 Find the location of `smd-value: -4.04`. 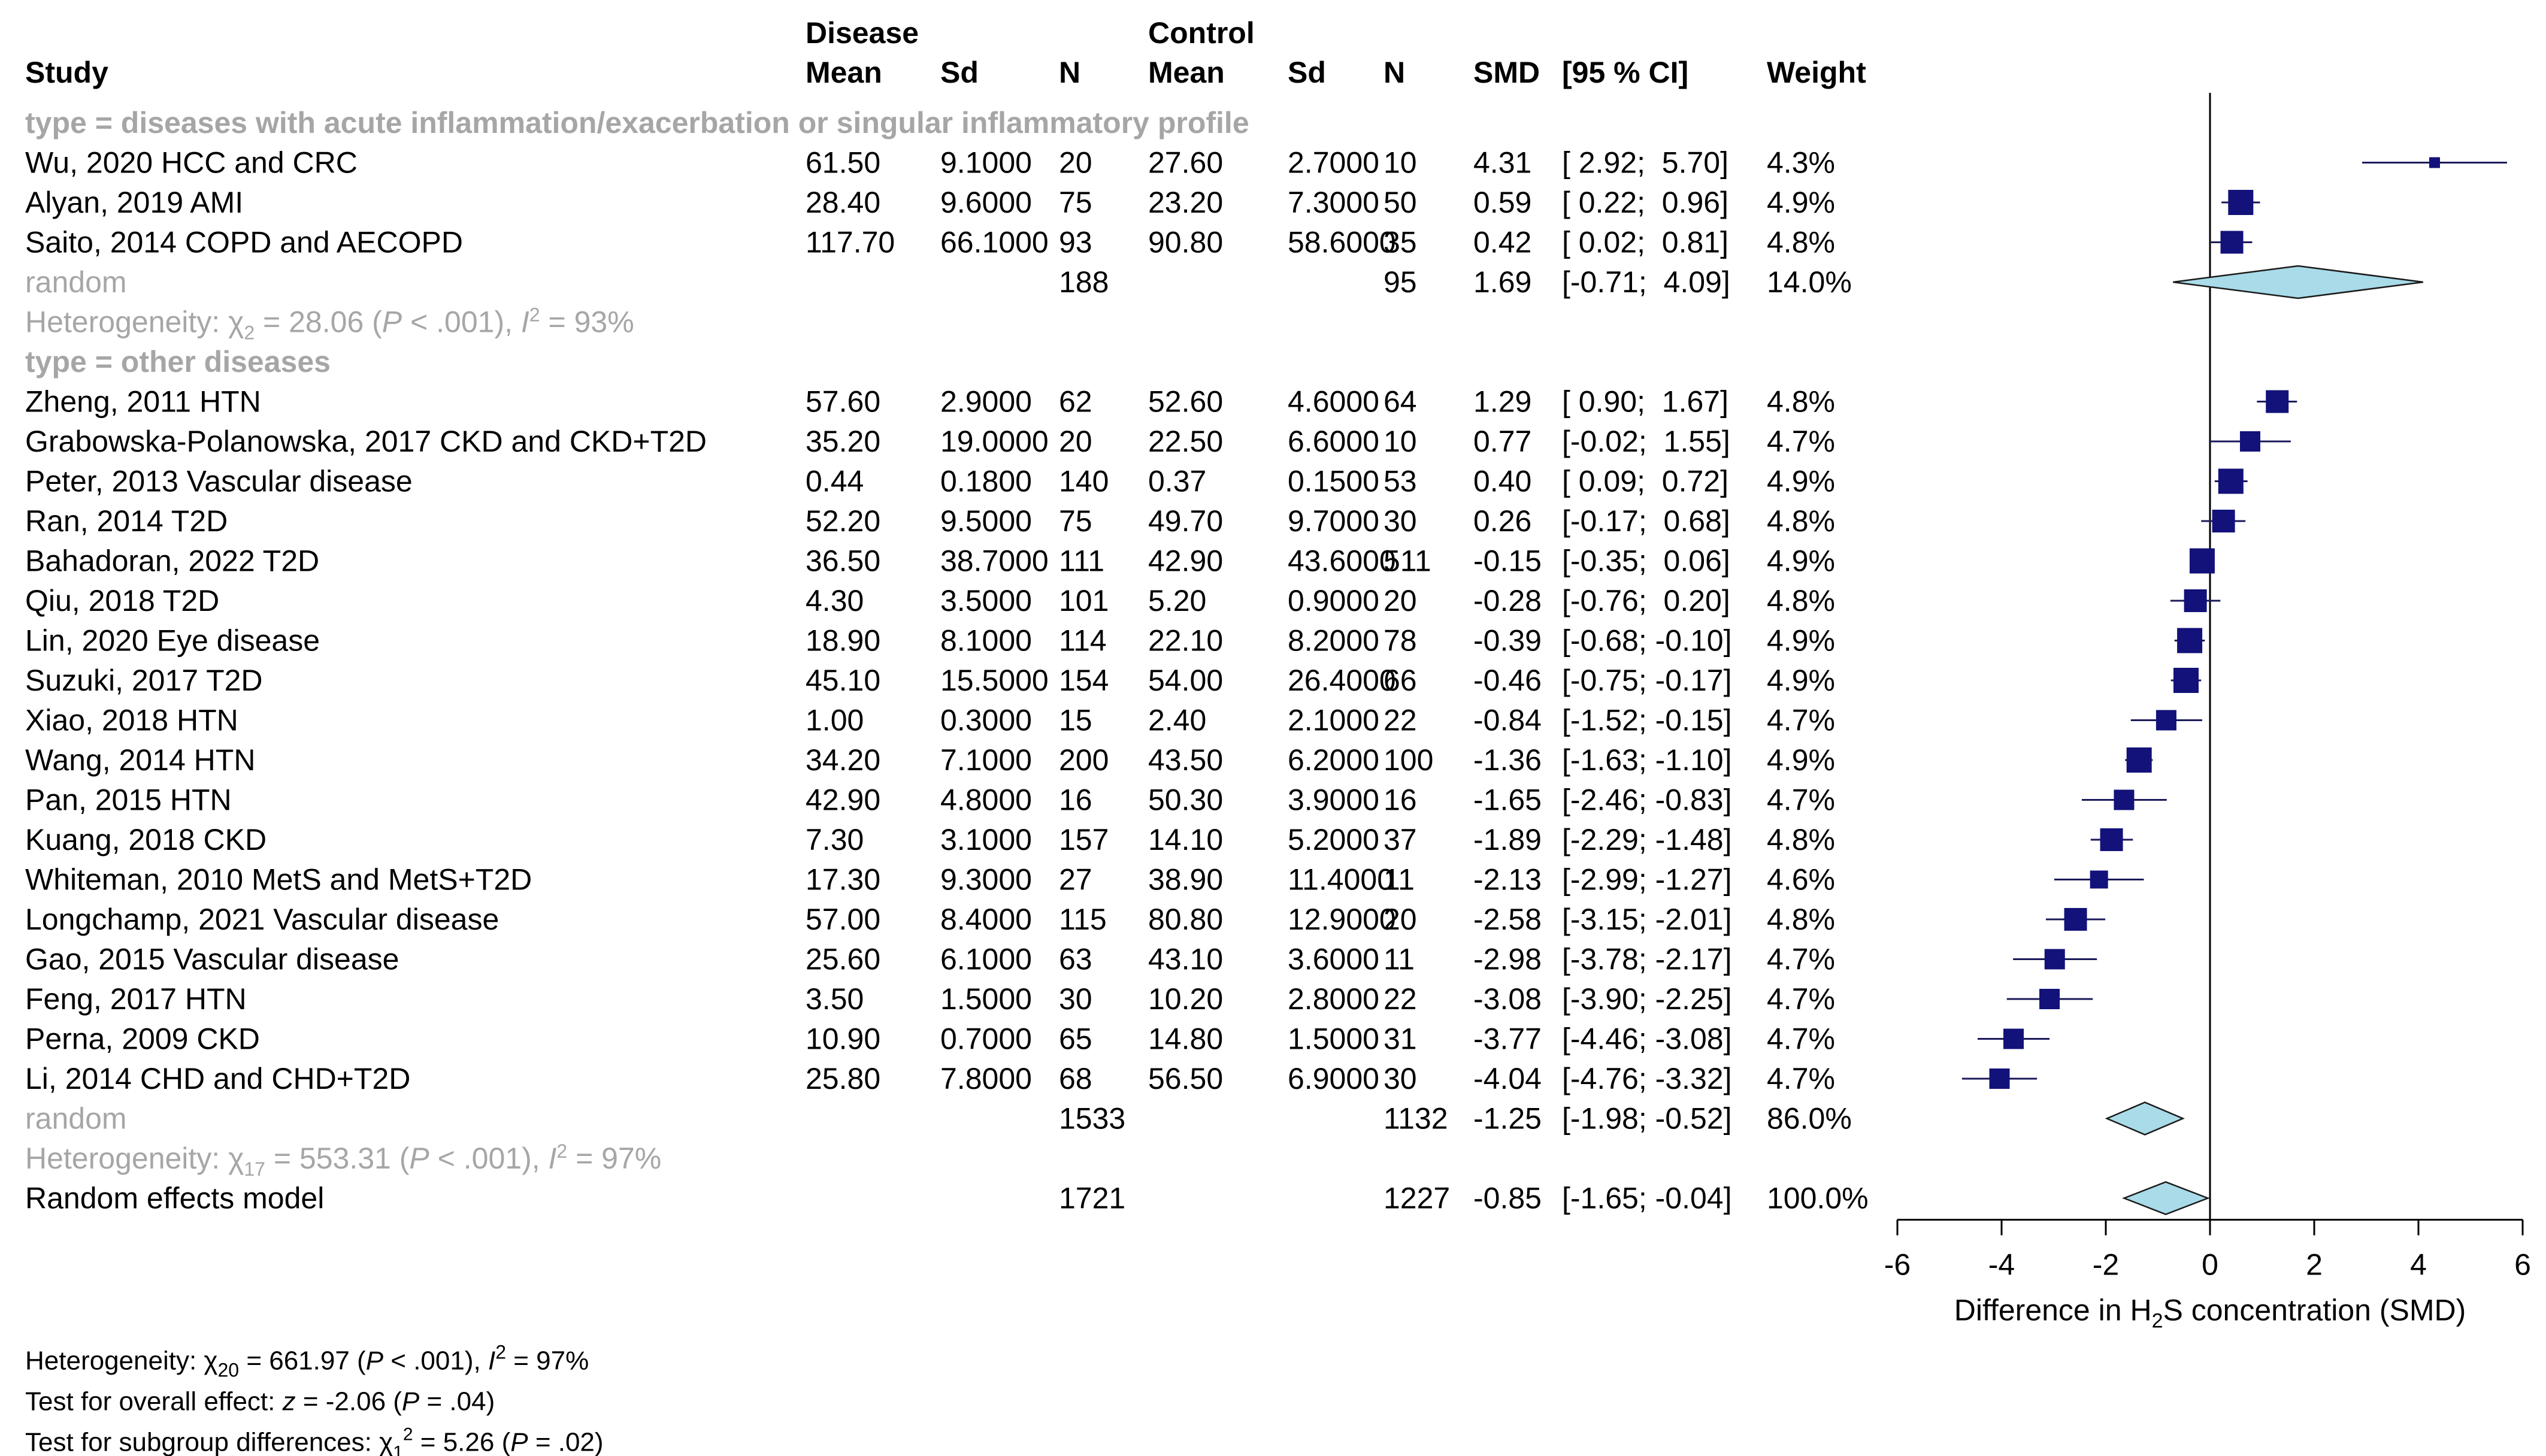

smd-value: -4.04 is located at coordinates (1507, 1078).